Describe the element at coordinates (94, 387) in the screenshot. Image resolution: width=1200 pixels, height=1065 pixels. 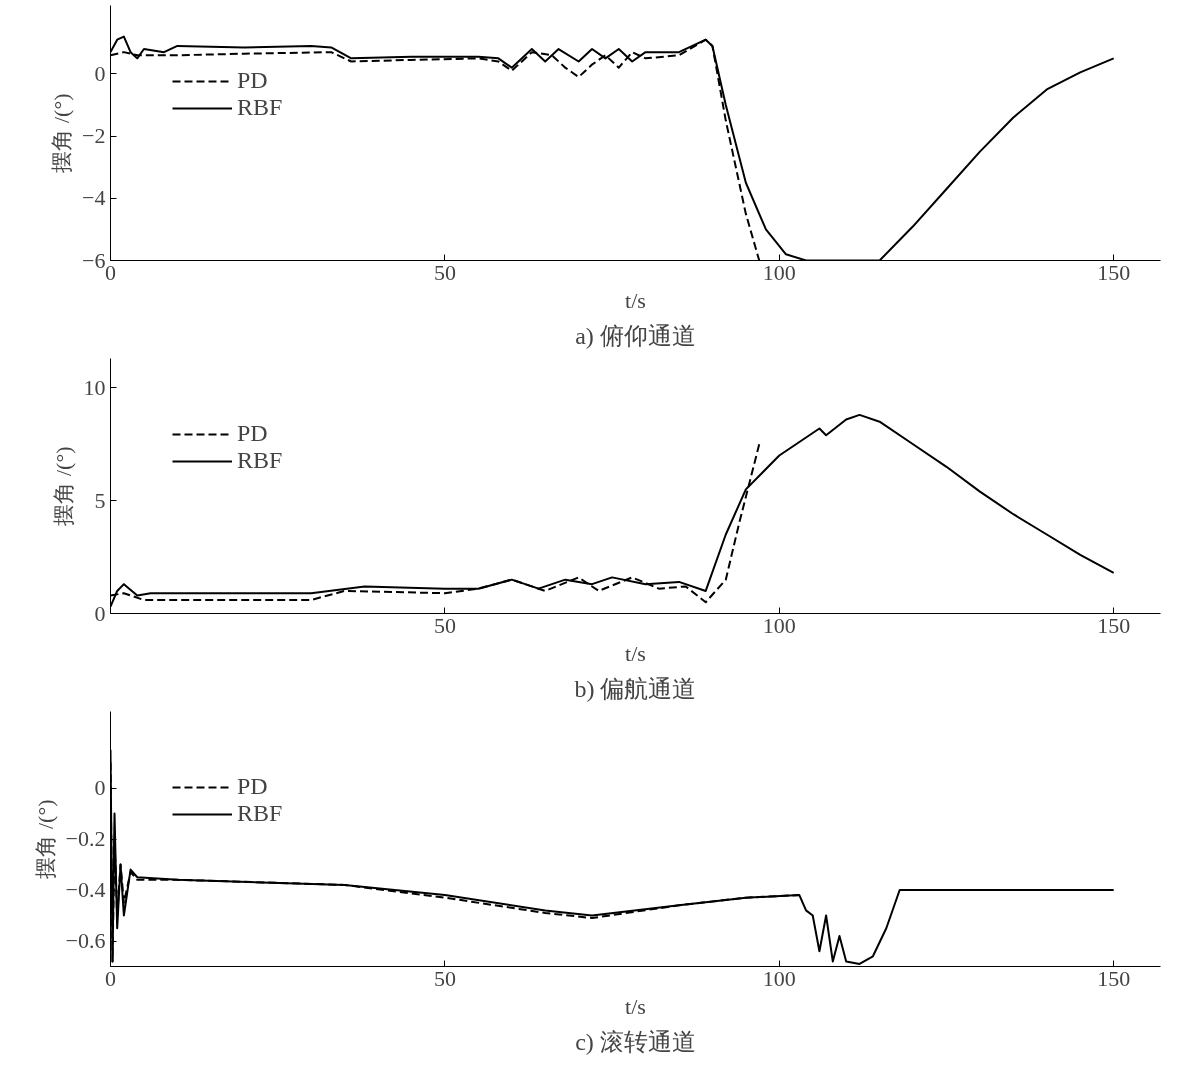
I see `y-tick-label: 10` at that location.